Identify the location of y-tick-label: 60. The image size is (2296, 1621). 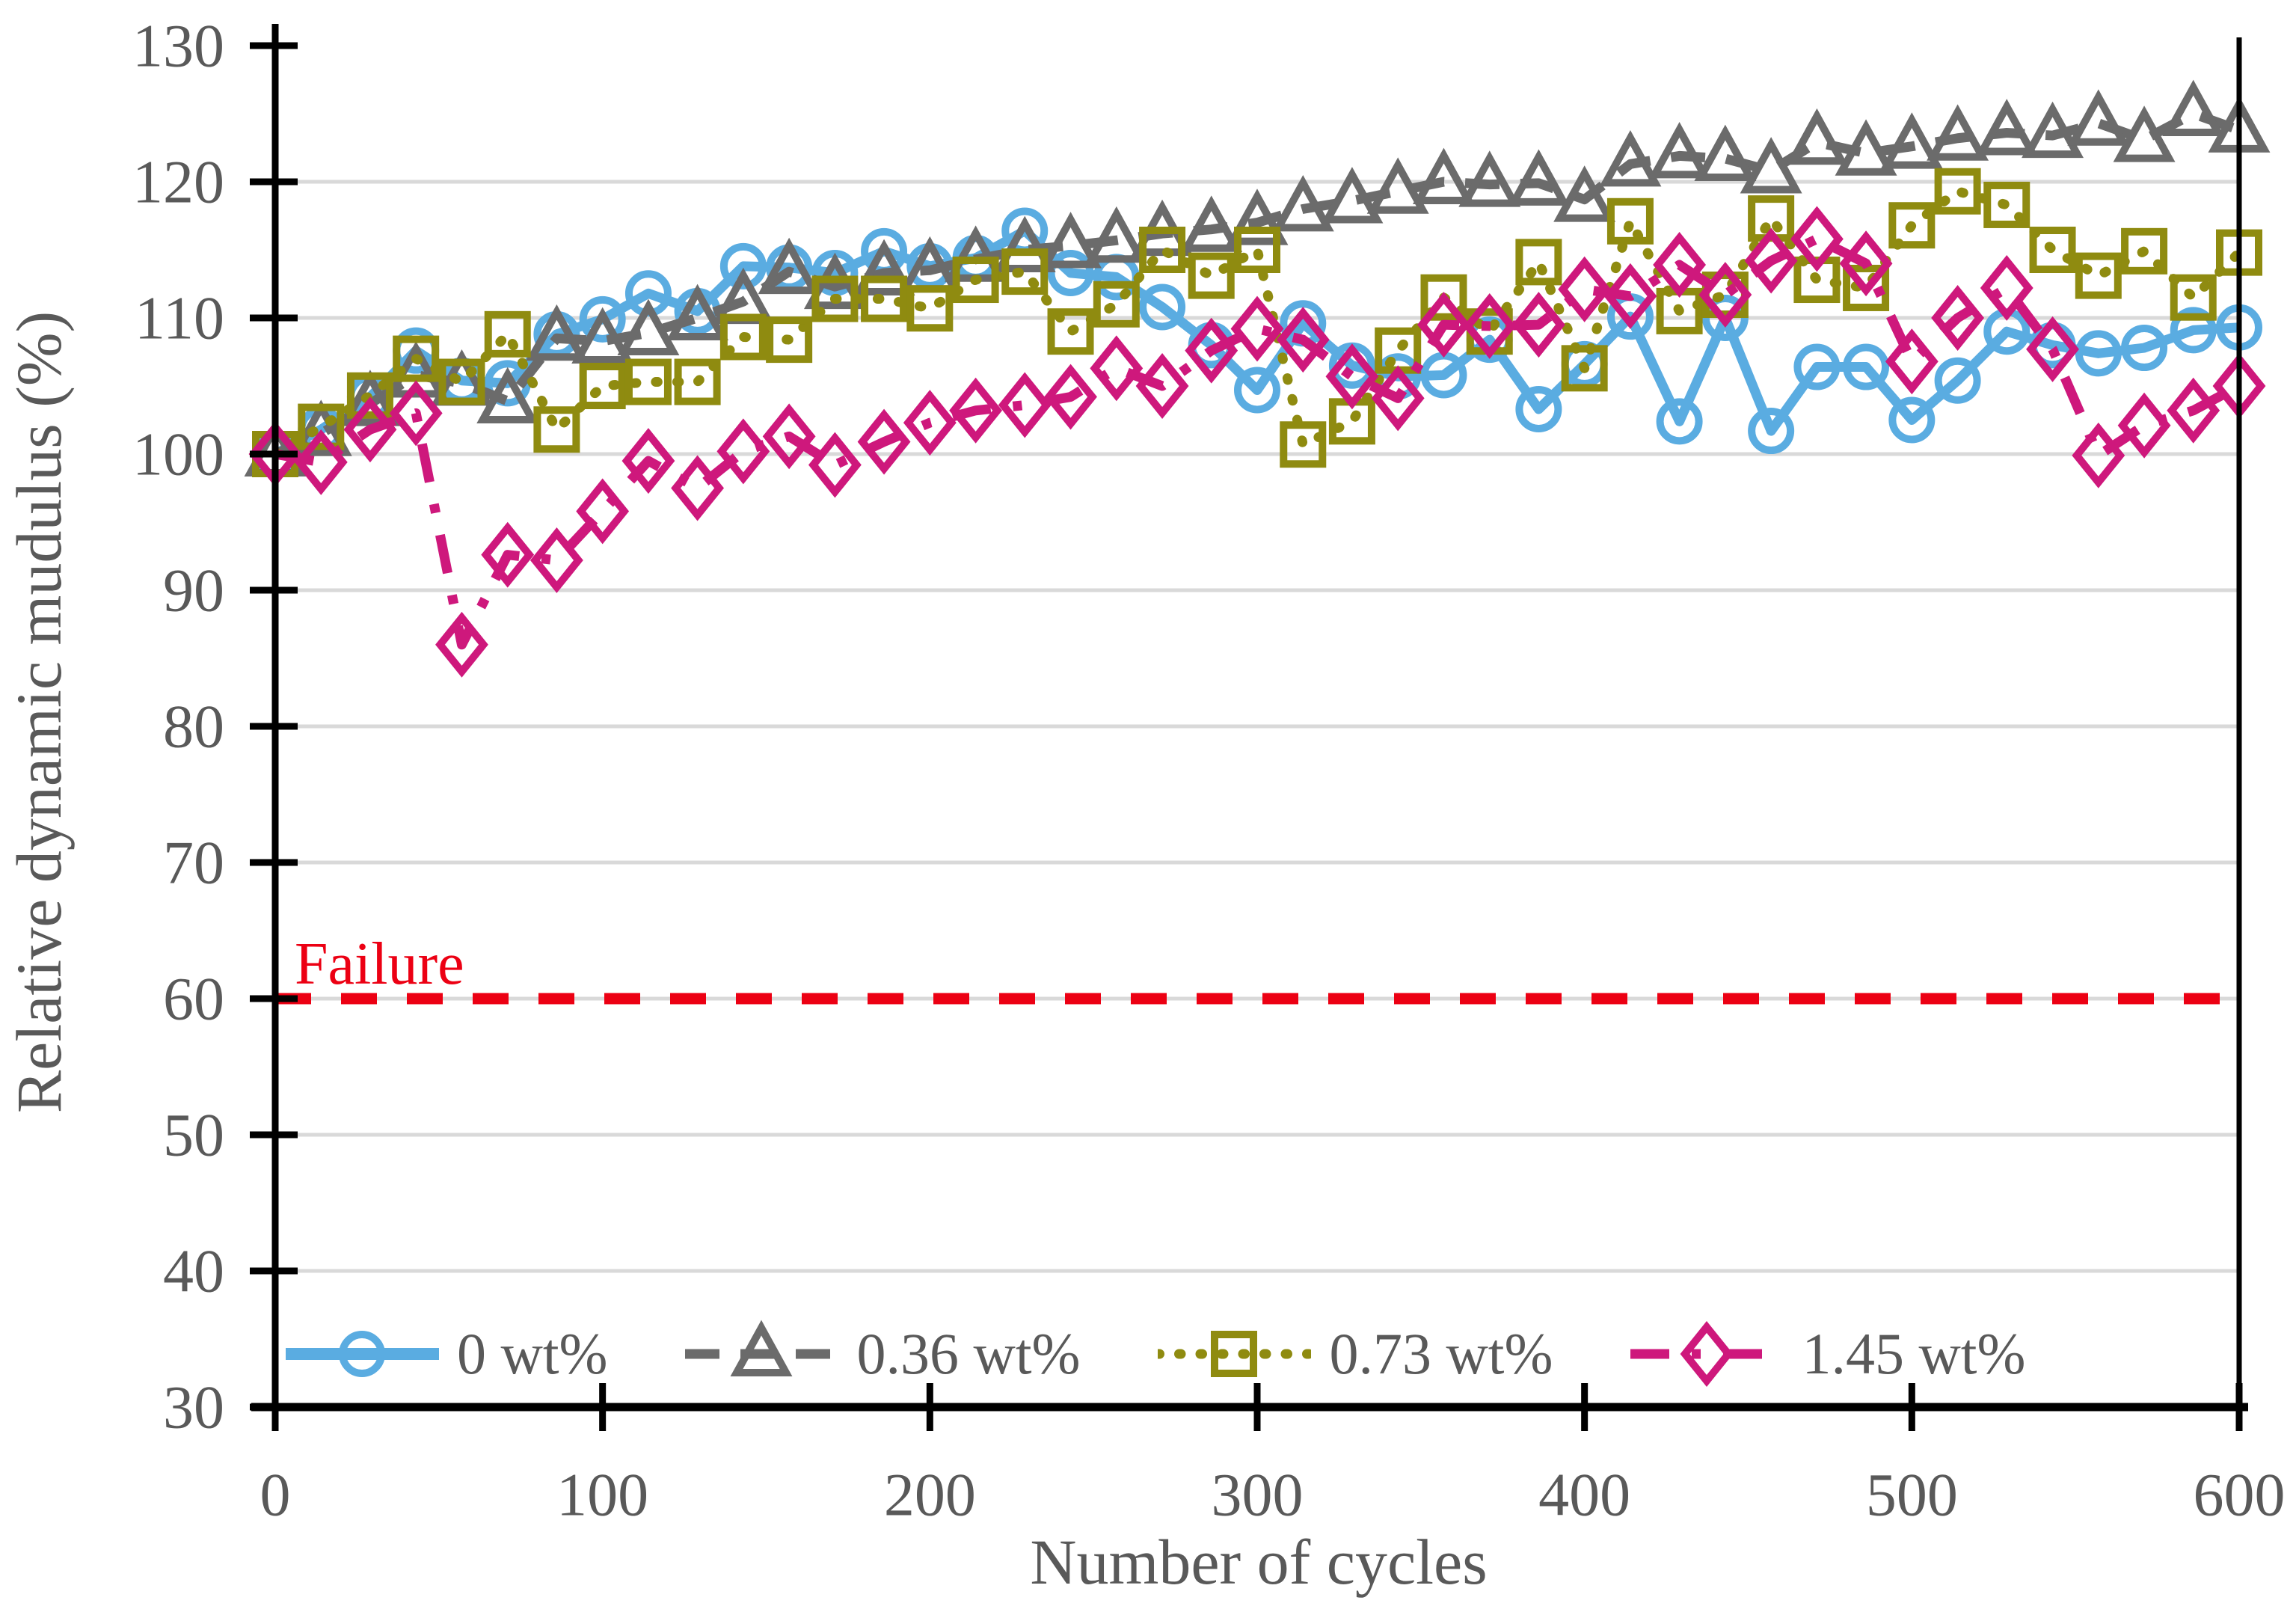
(193, 999).